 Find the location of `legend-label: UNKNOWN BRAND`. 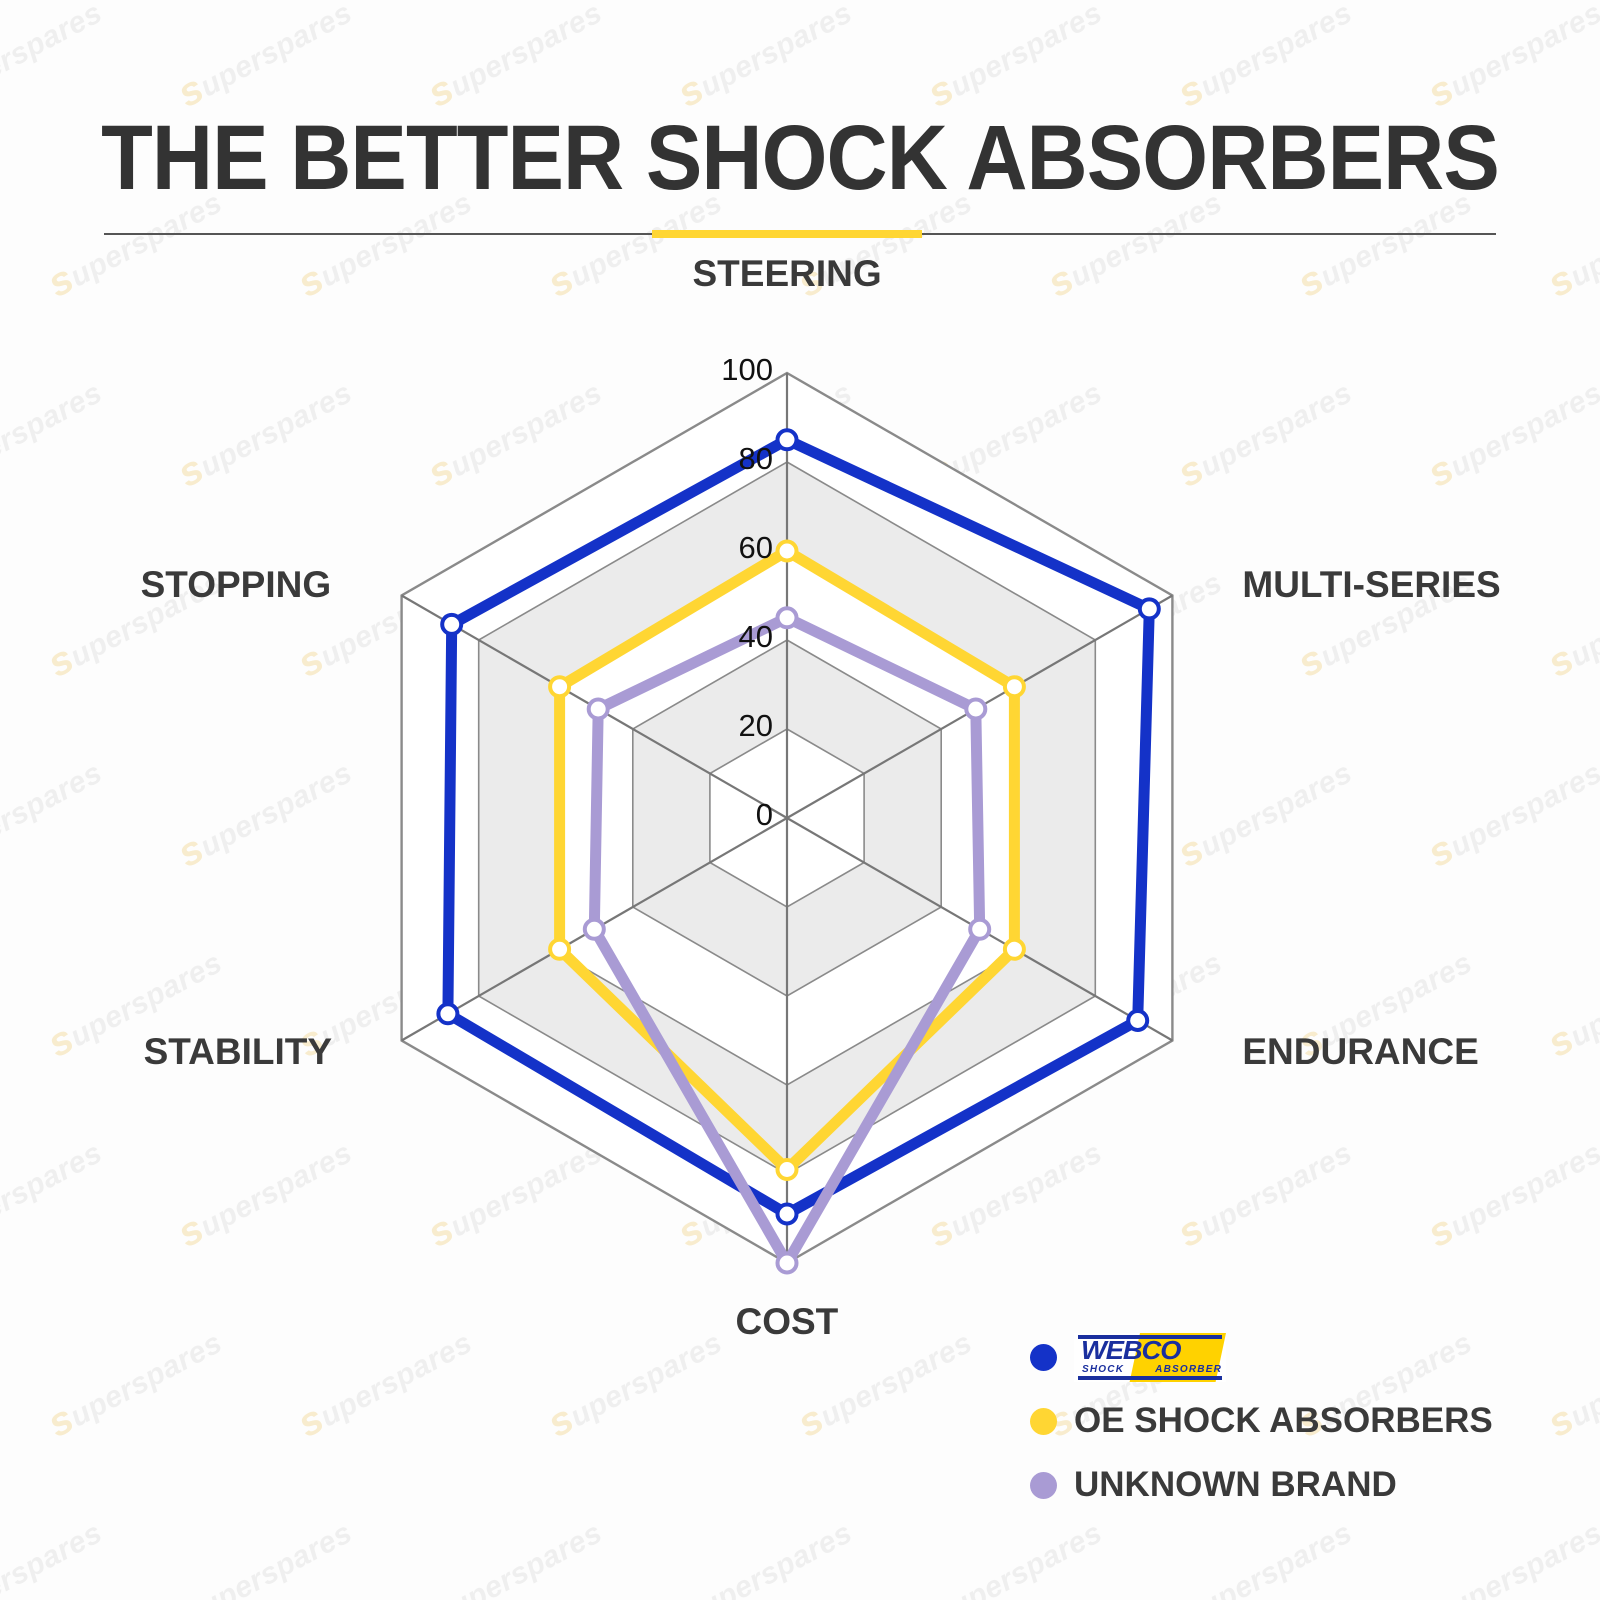

legend-label: UNKNOWN BRAND is located at coordinates (1235, 1484).